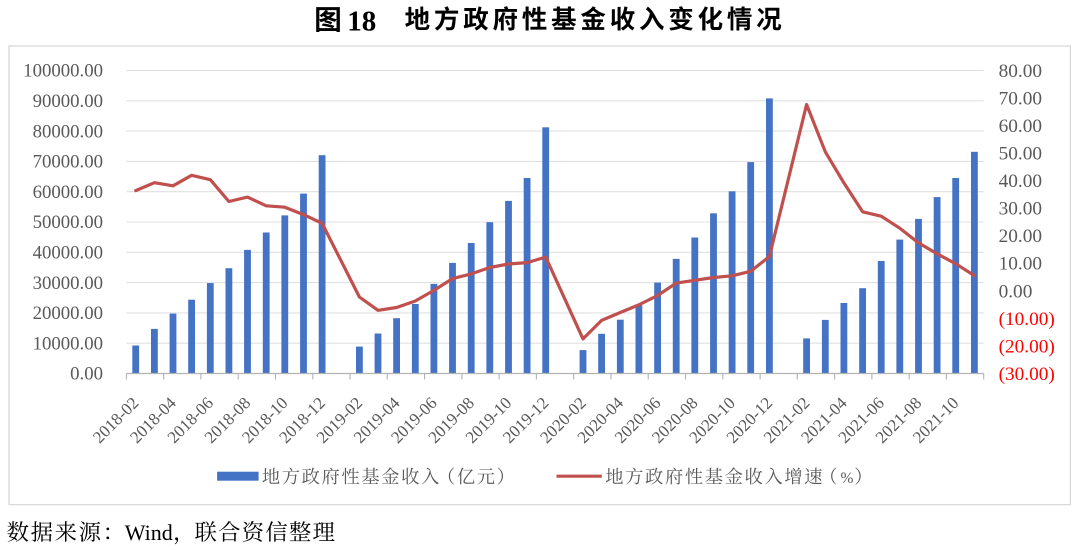 This screenshot has width=1080, height=550. I want to click on svg-text: 40.00, so click(1020, 181).